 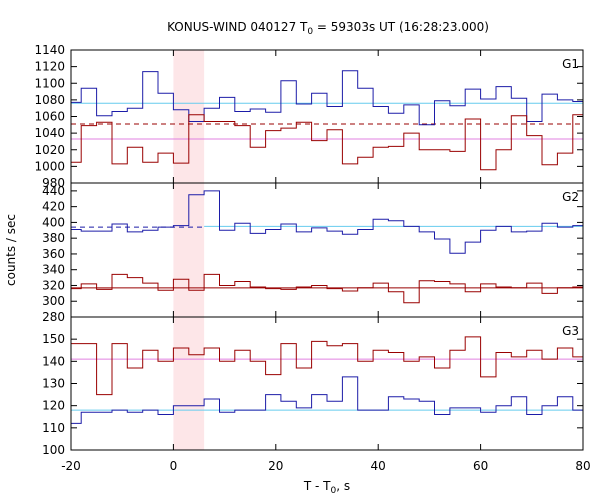 What do you see at coordinates (49, 117) in the screenshot?
I see `y-tick-label: 1060` at bounding box center [49, 117].